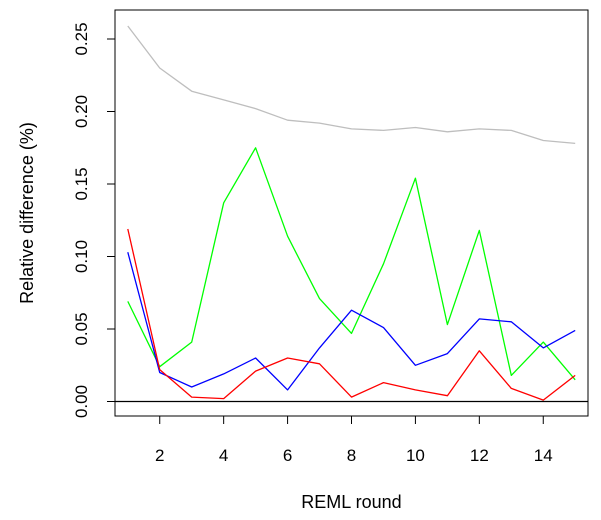  What do you see at coordinates (354, 440) in the screenshot?
I see `x-axis: 2 4 6 8 10 12 14` at bounding box center [354, 440].